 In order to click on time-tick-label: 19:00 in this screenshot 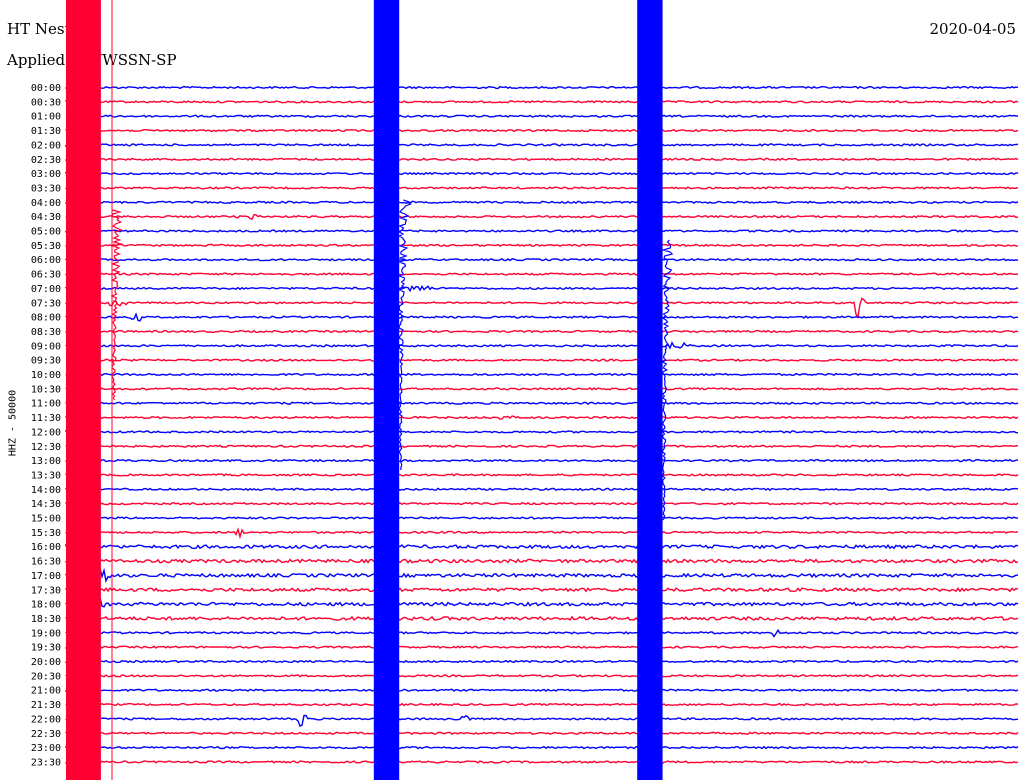, I will do `click(46, 633)`.